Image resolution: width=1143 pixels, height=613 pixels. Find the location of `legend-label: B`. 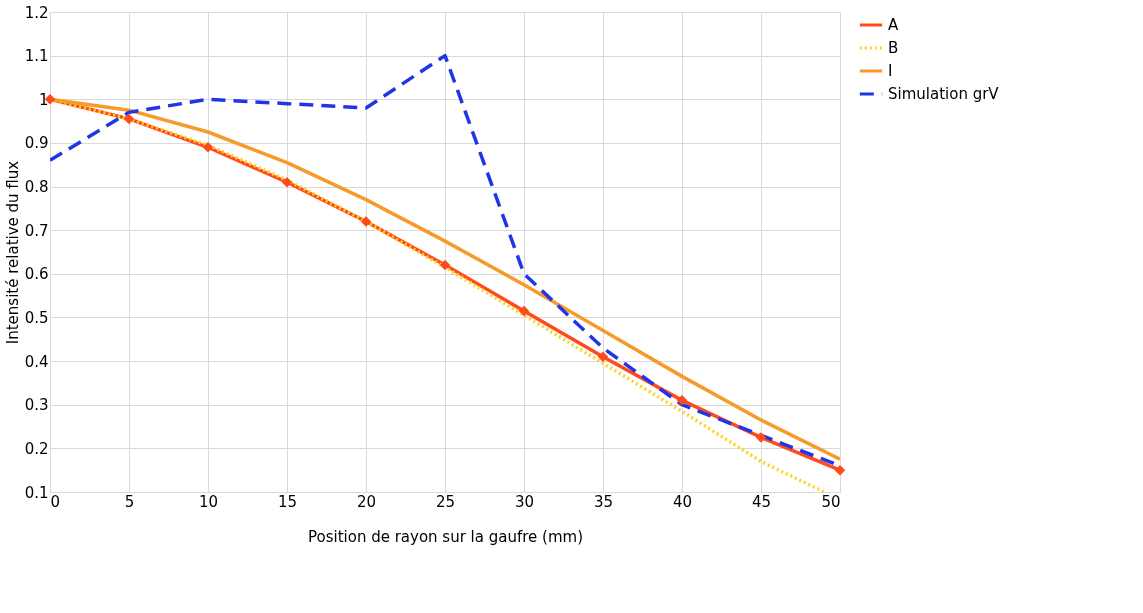

legend-label: B is located at coordinates (893, 48).